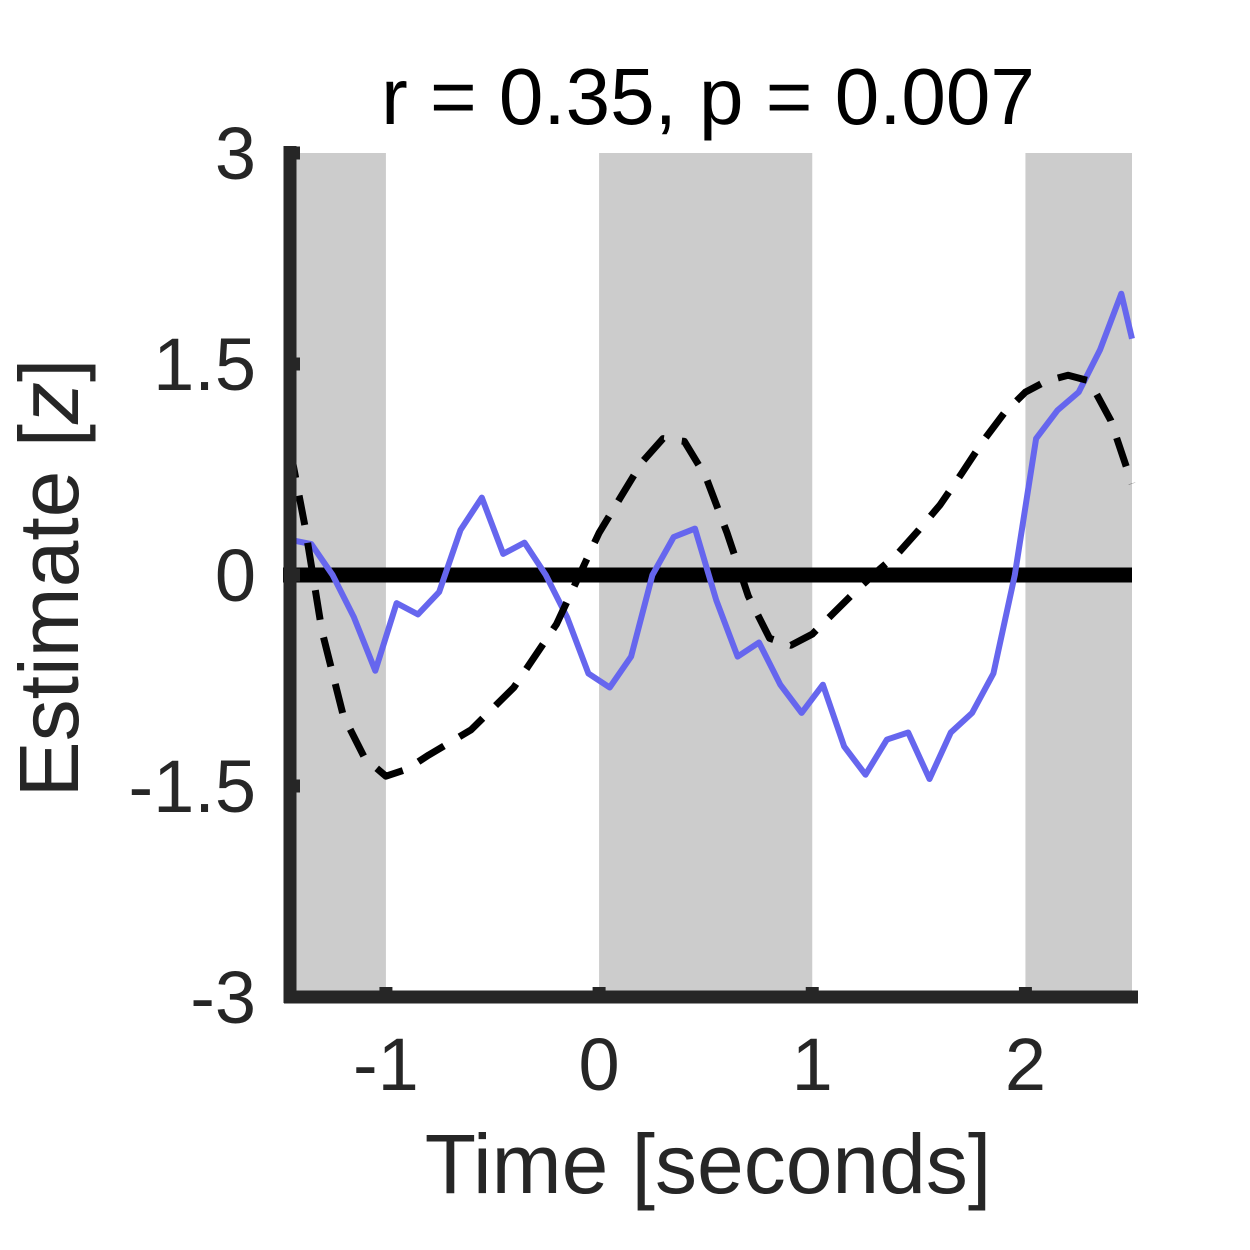 The image size is (1250, 1250). Describe the element at coordinates (192, 575) in the screenshot. I see `y-tick-labels: -3 -1.5 0 1.5 3` at that location.